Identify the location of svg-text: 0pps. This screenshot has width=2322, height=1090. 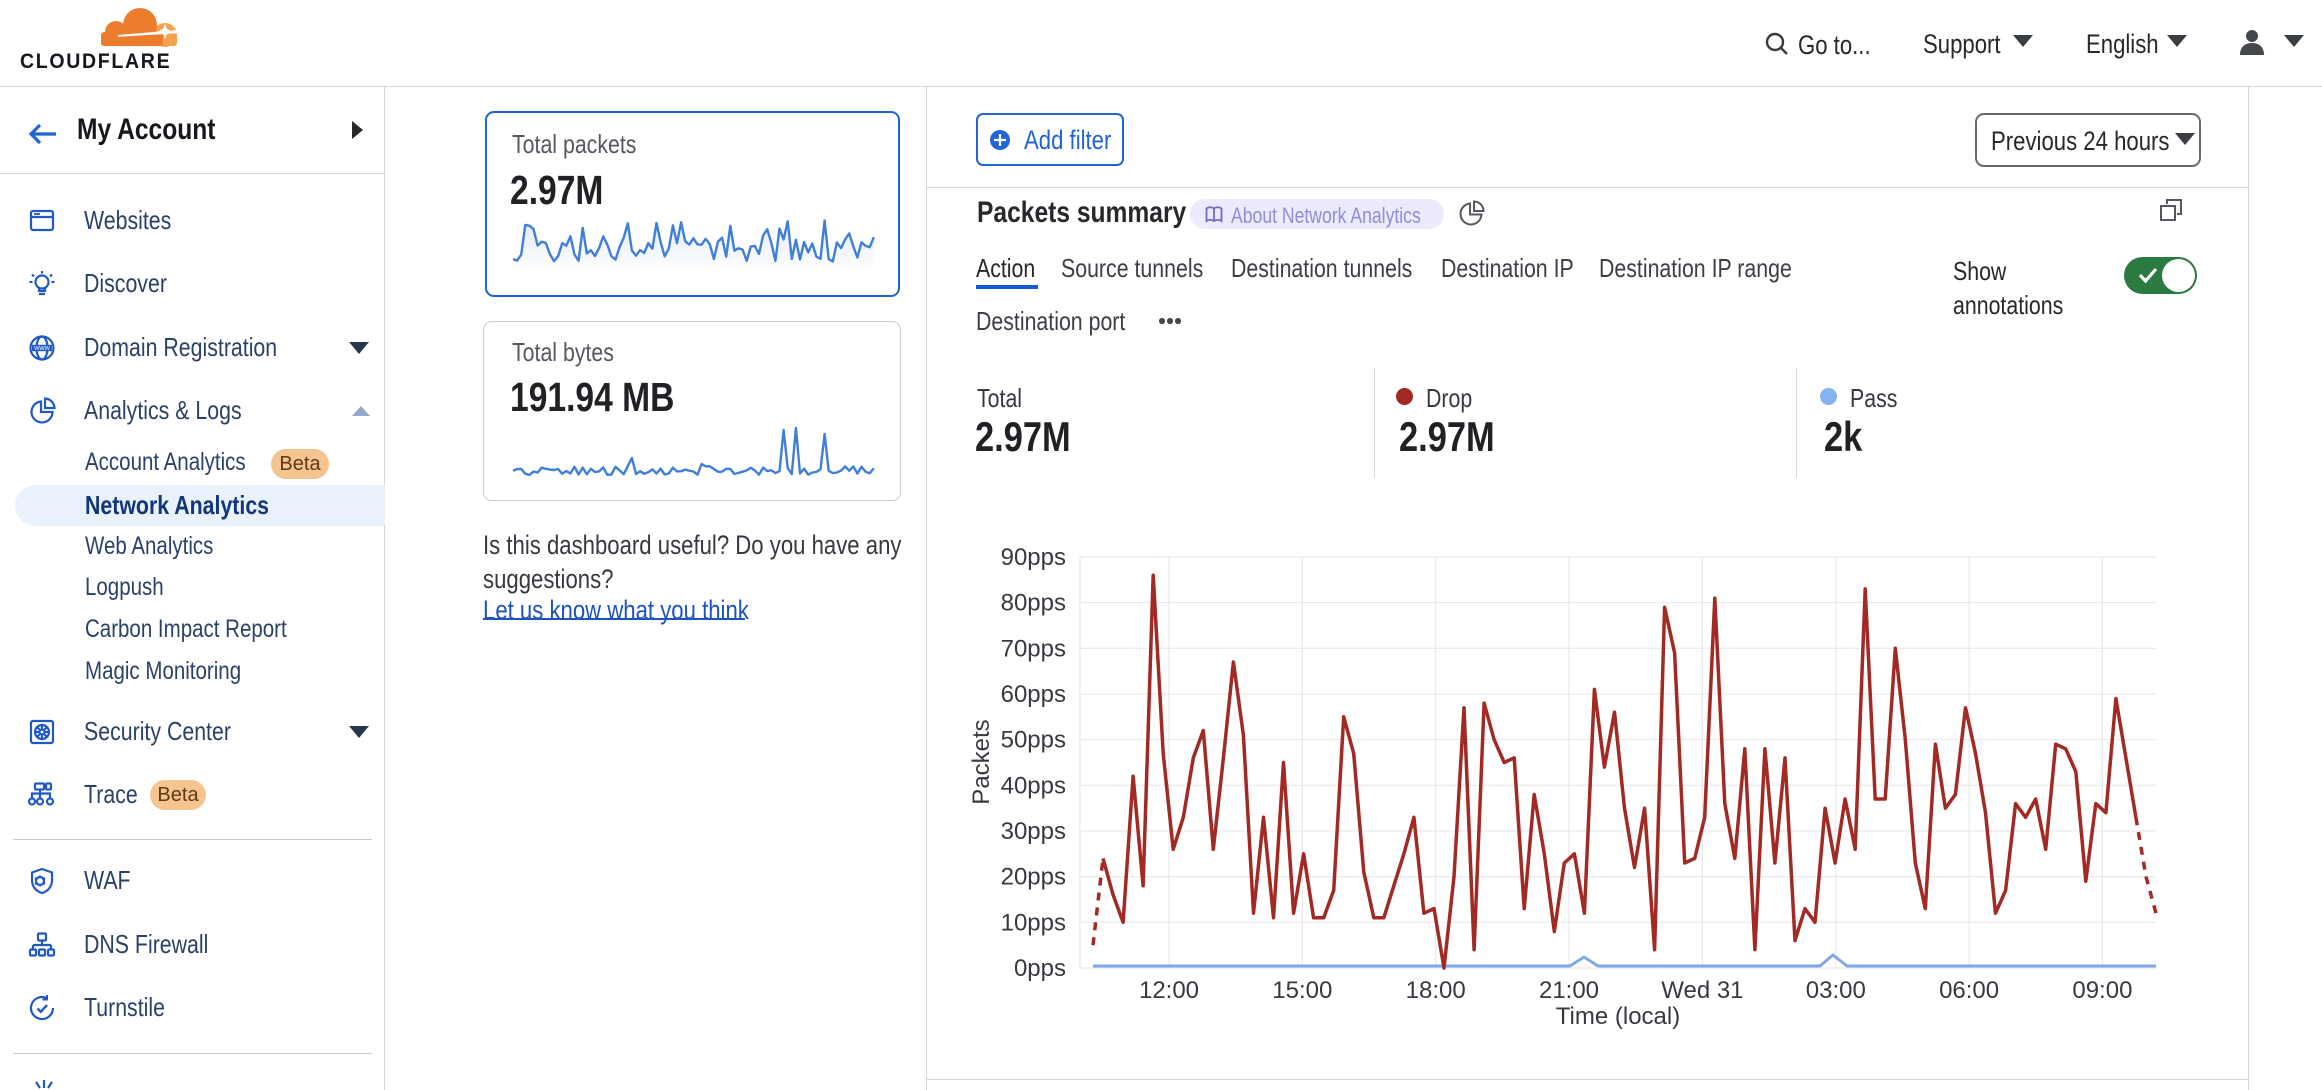
(1040, 968).